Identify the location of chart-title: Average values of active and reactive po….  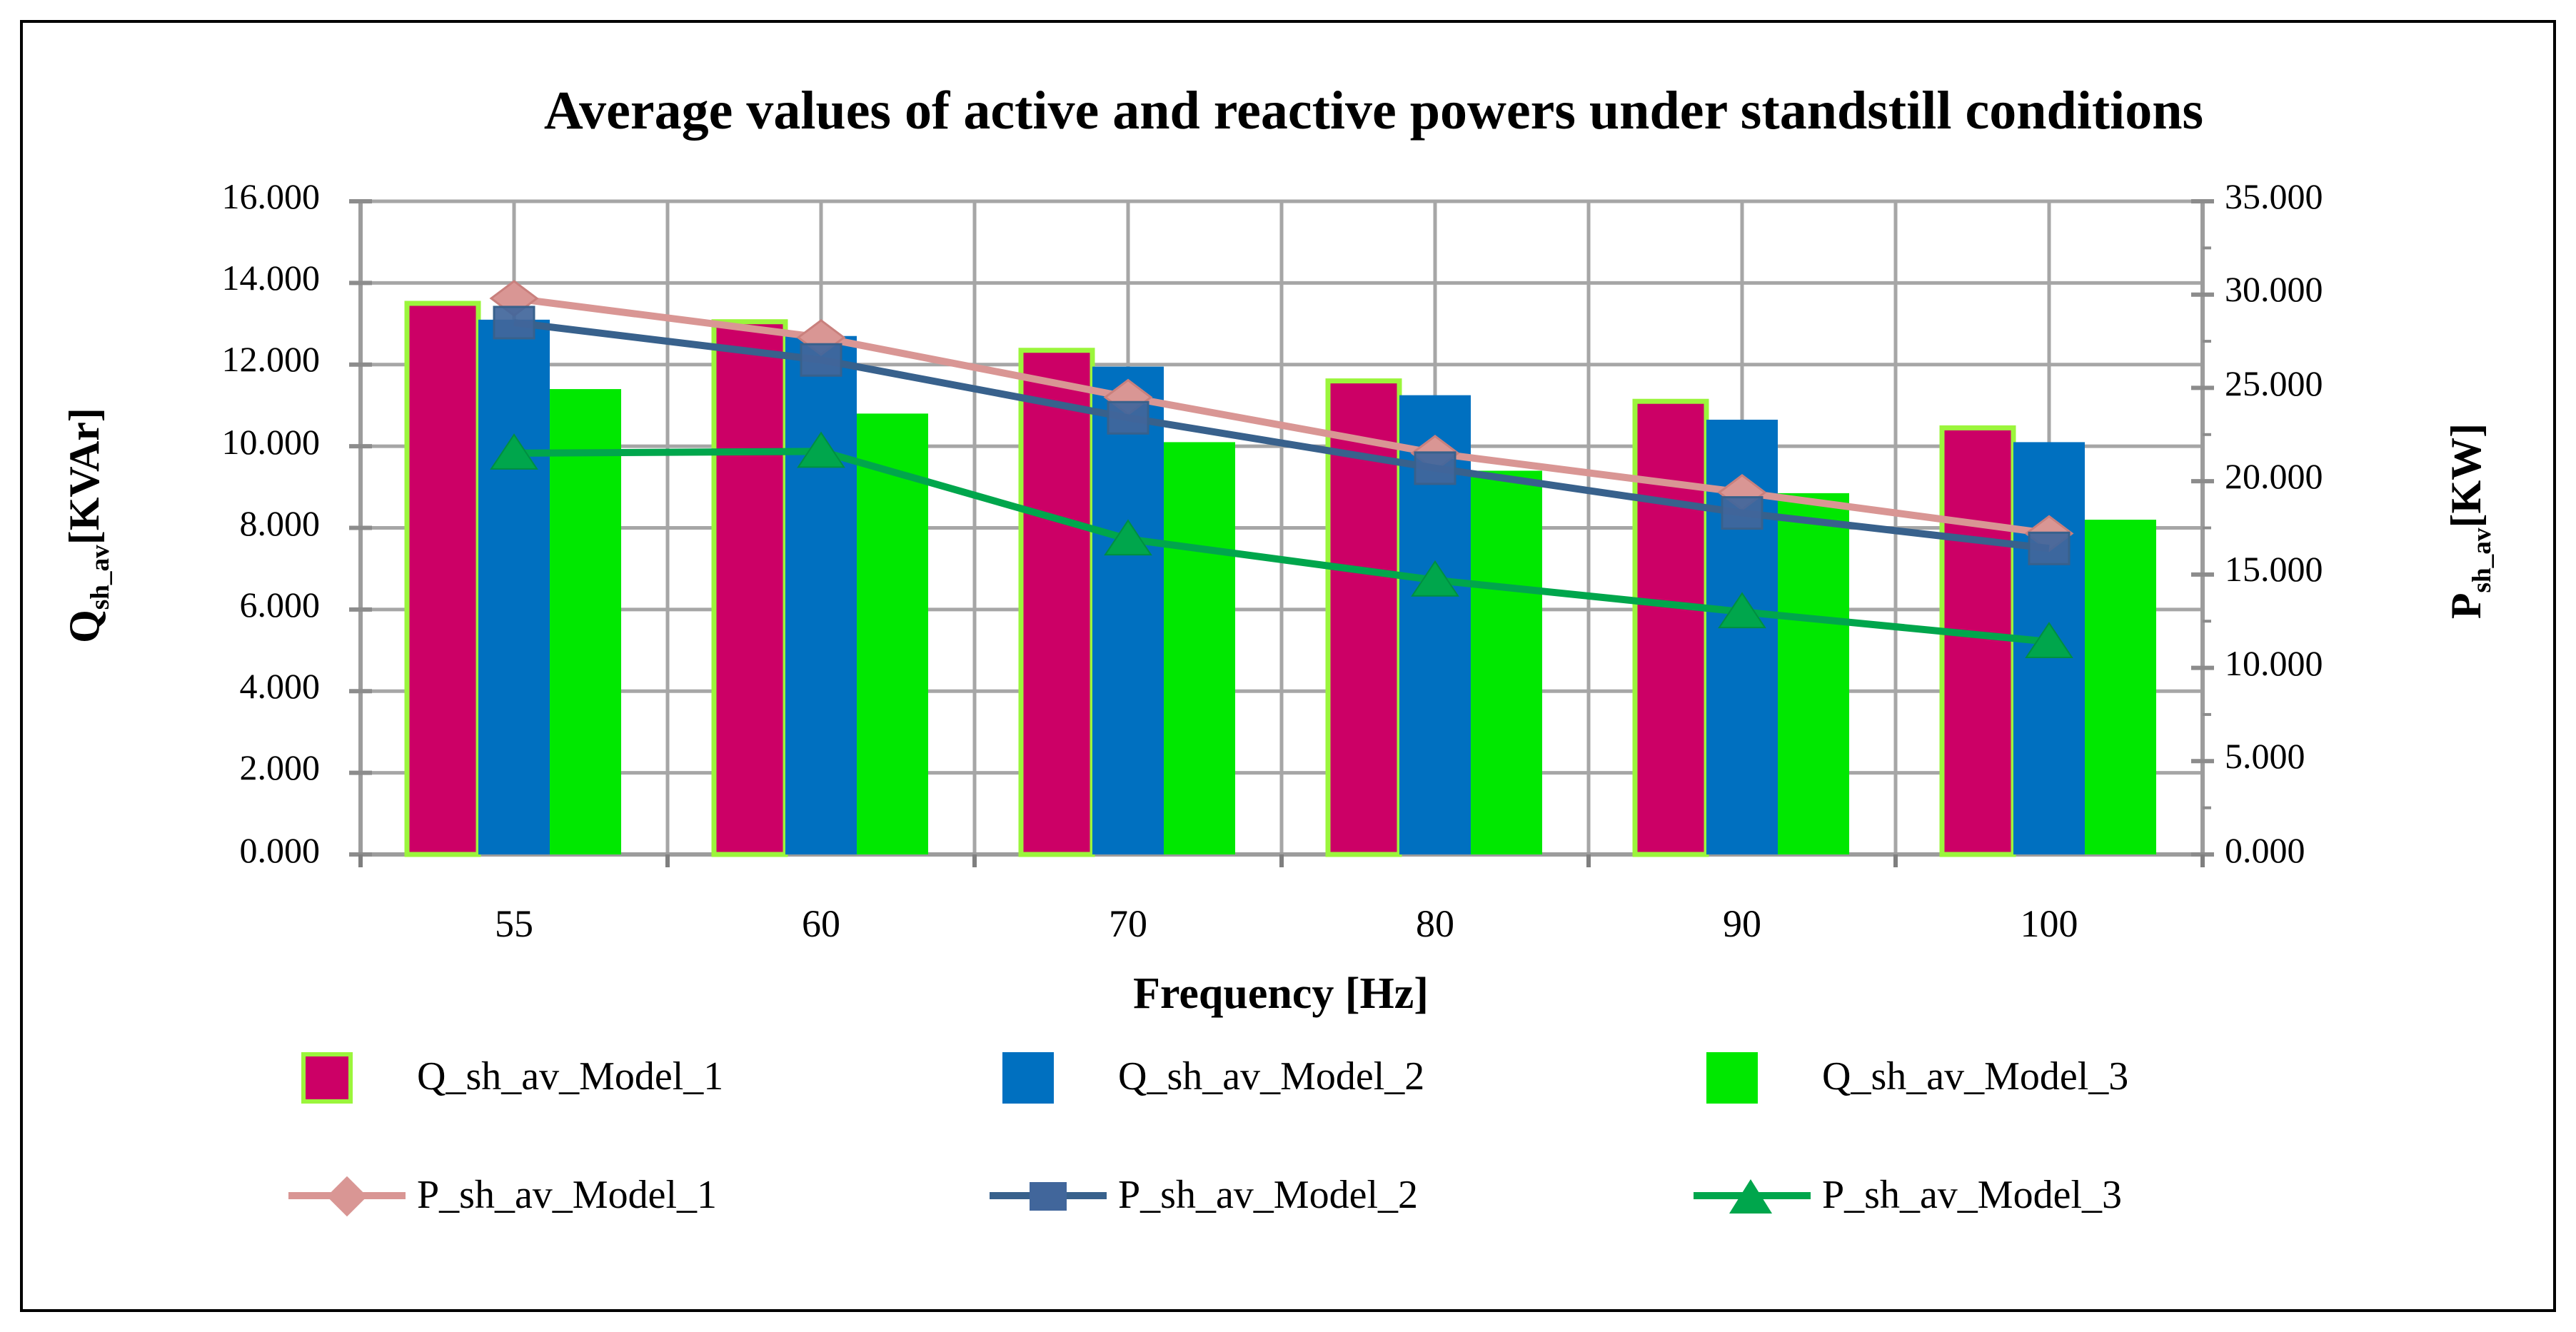
(1373, 111).